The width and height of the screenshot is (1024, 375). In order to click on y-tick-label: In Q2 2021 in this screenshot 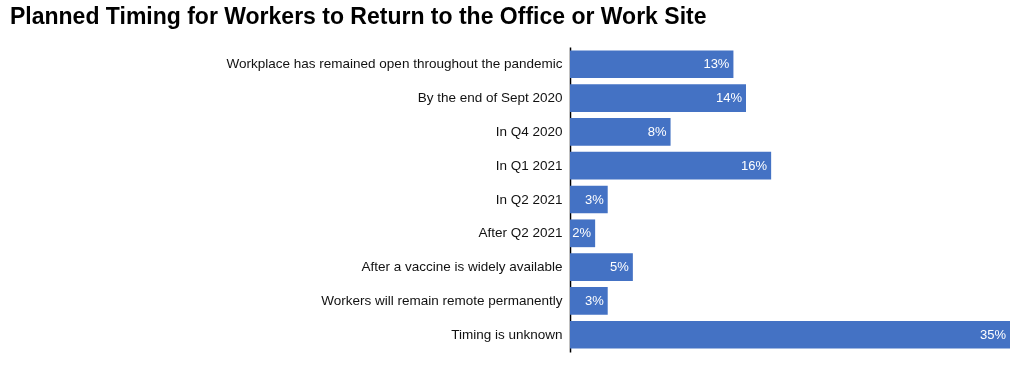, I will do `click(529, 199)`.